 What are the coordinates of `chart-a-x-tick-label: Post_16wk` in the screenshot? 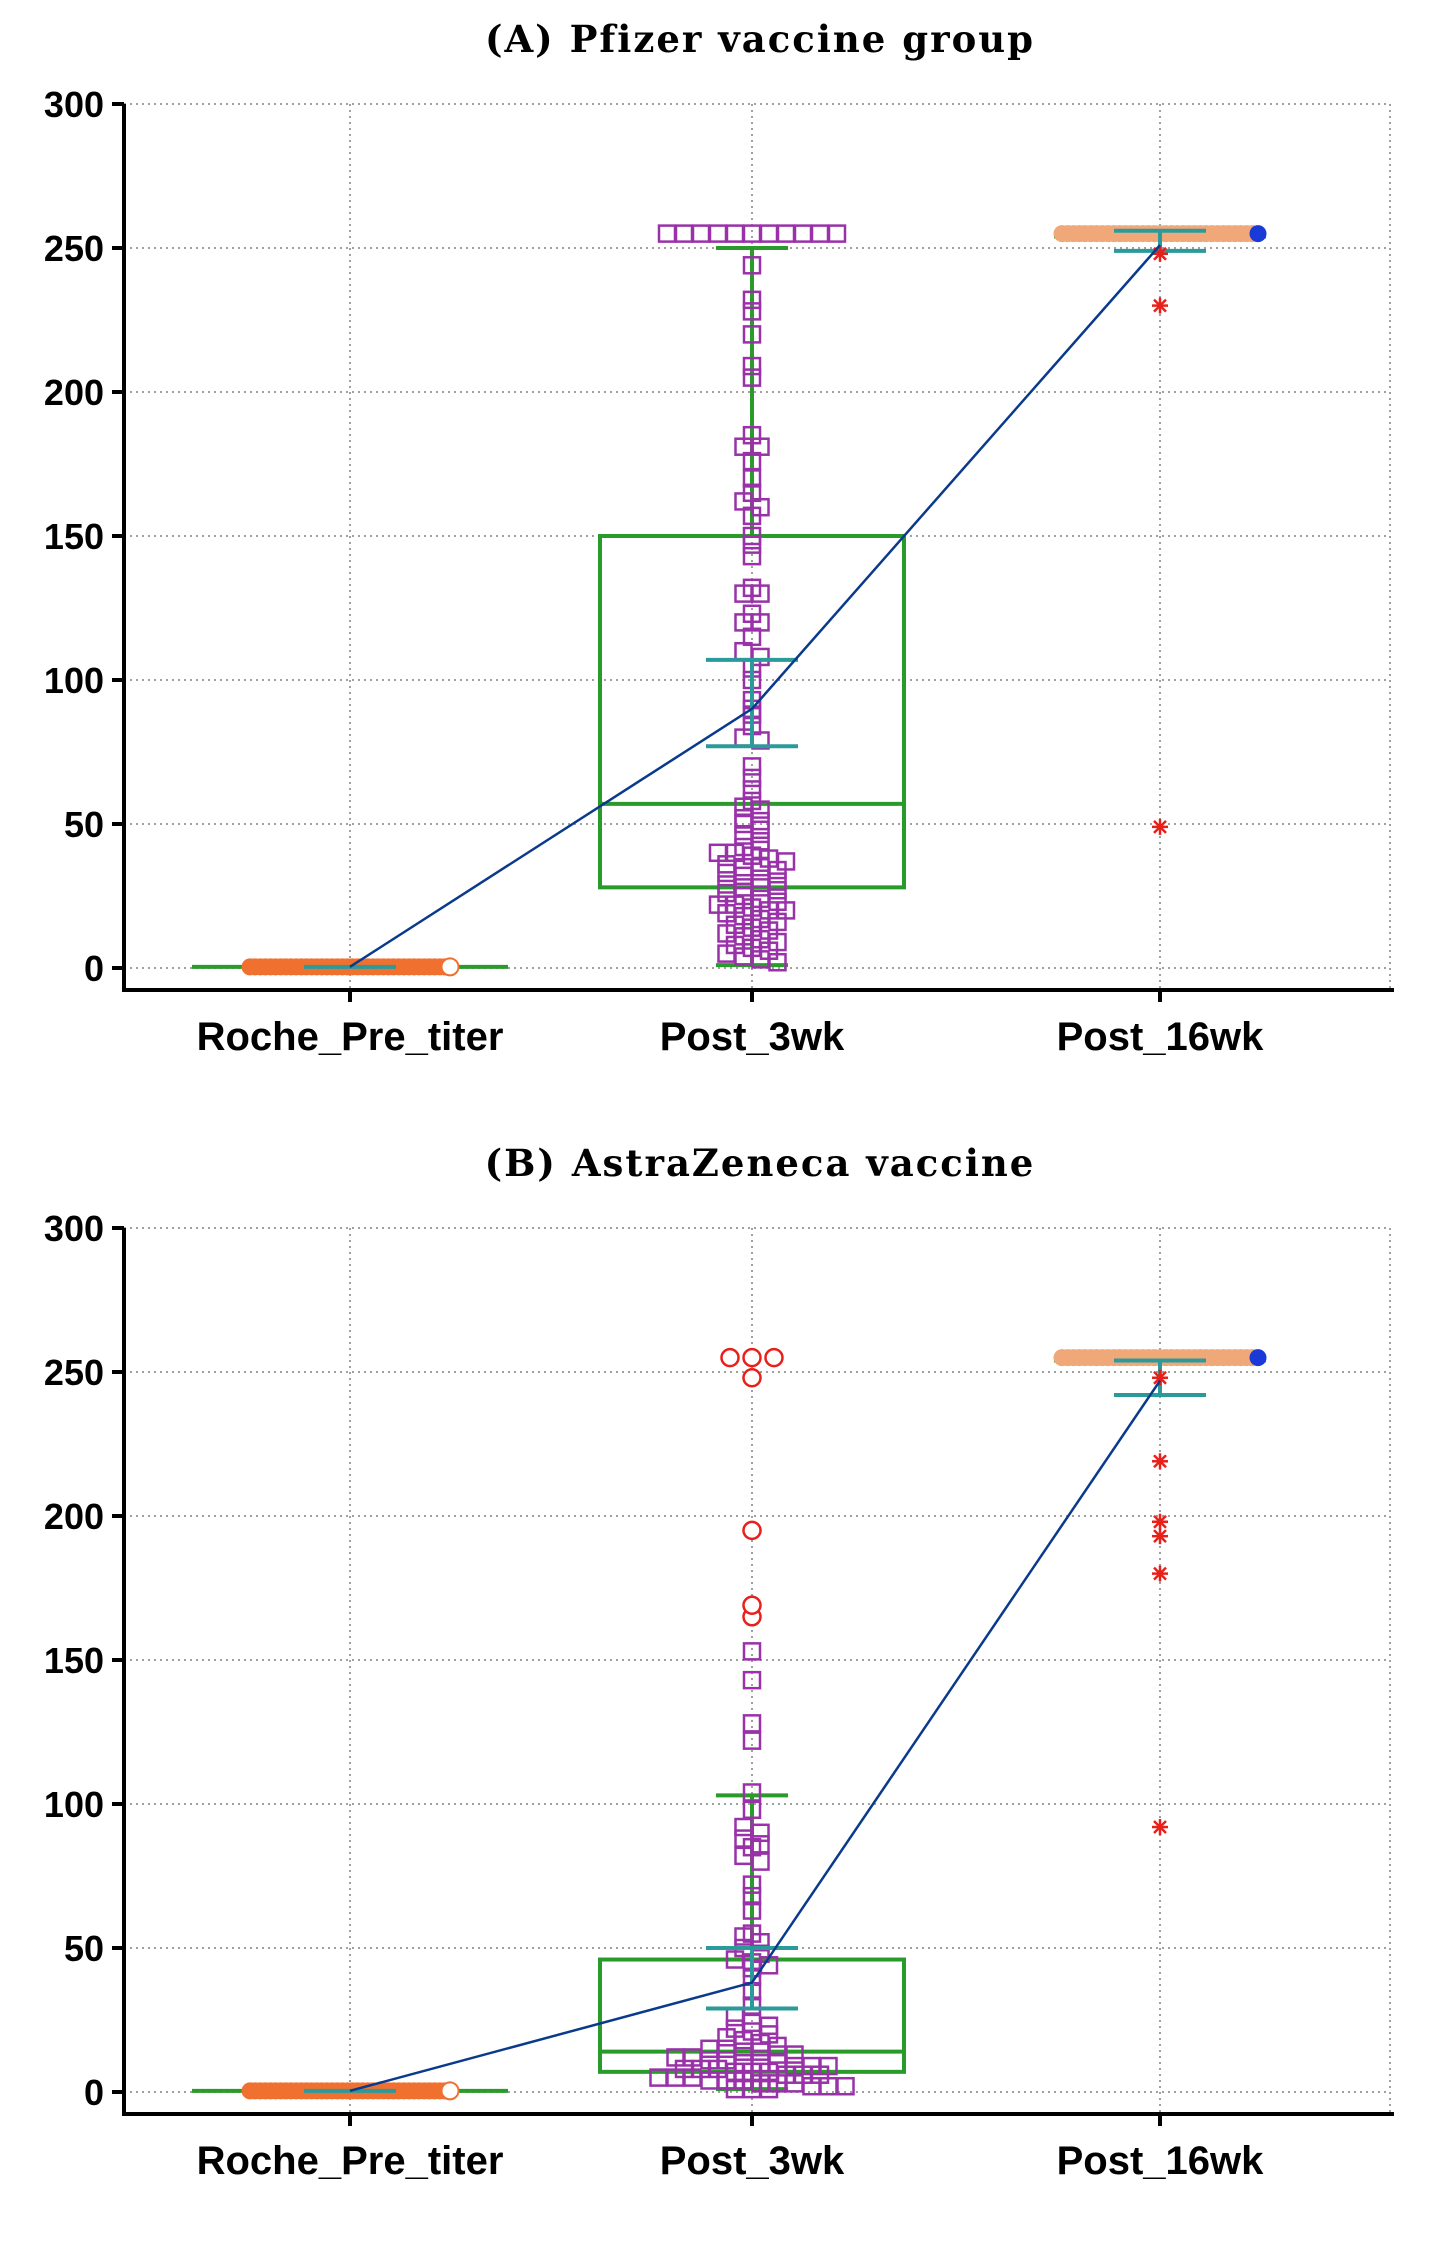 It's located at (1161, 1037).